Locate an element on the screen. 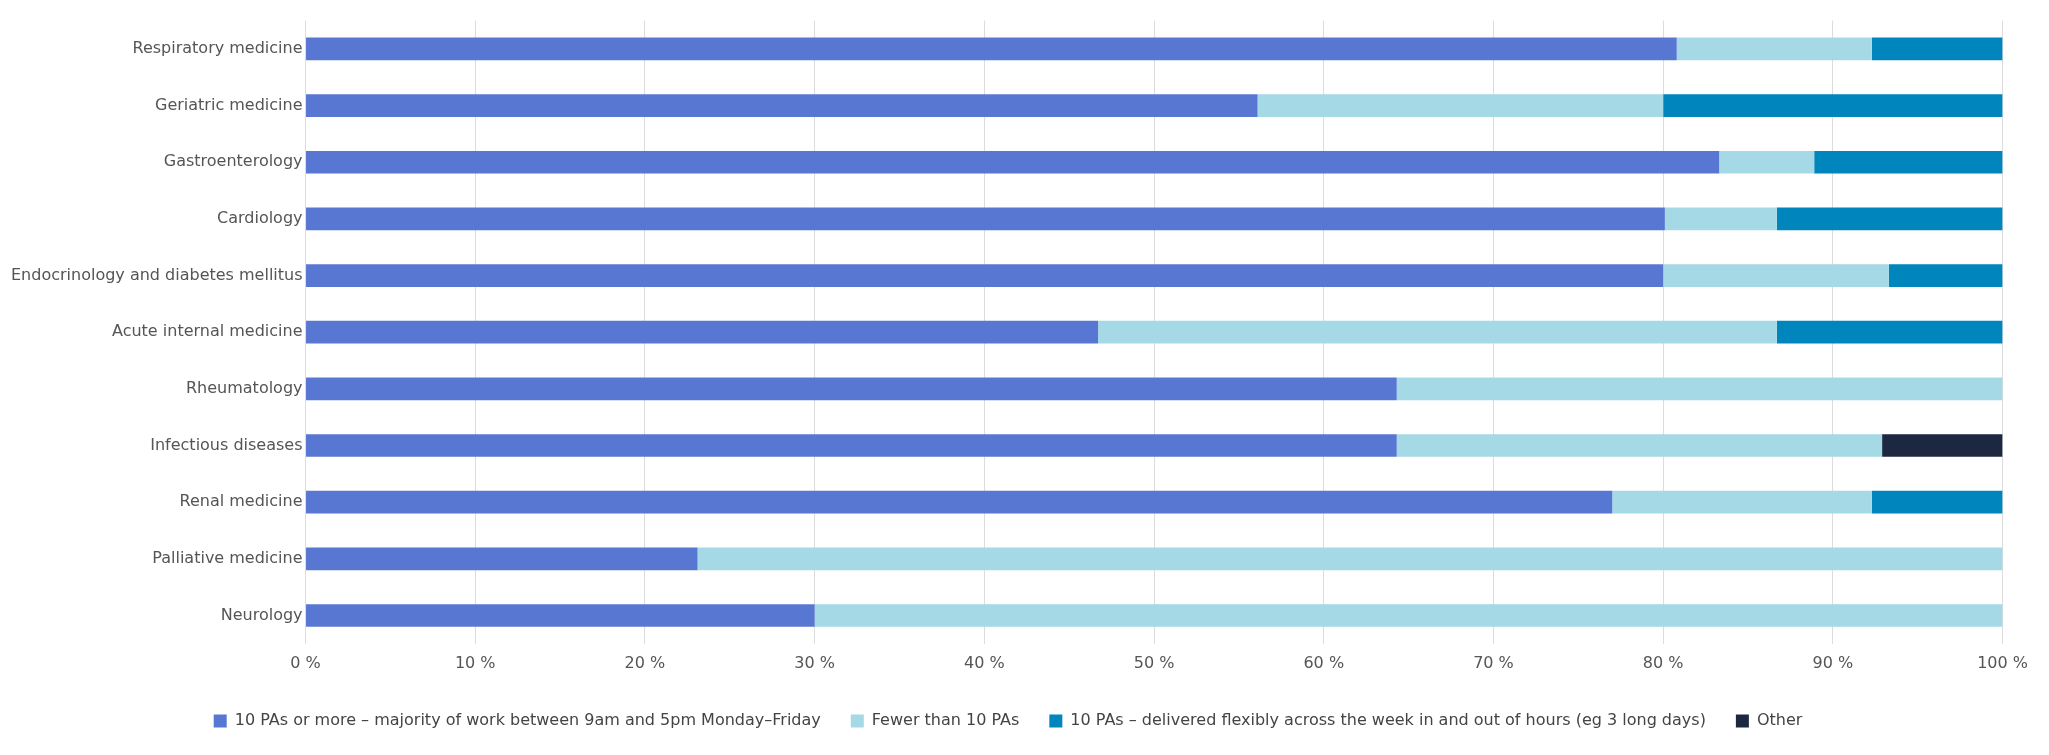  legend-label: Fewer than 10 PAs is located at coordinates (945, 720).